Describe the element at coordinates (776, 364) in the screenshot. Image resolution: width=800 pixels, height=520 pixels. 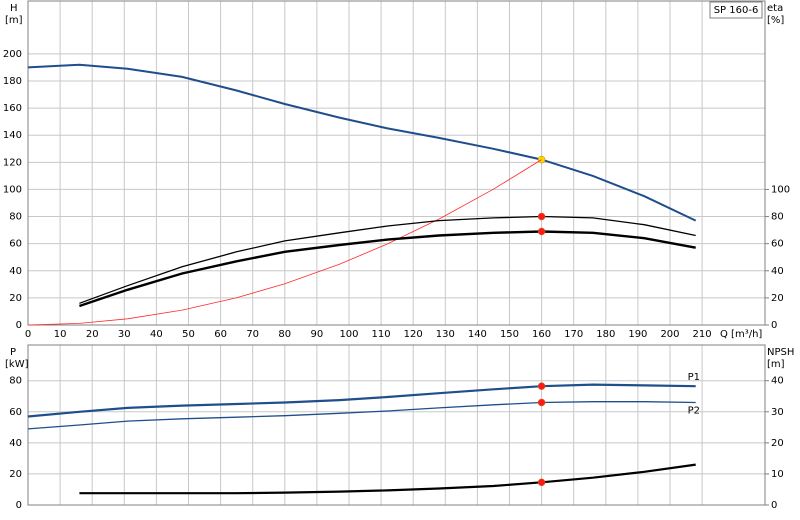
I see `y2-axis-unit: [m]` at that location.